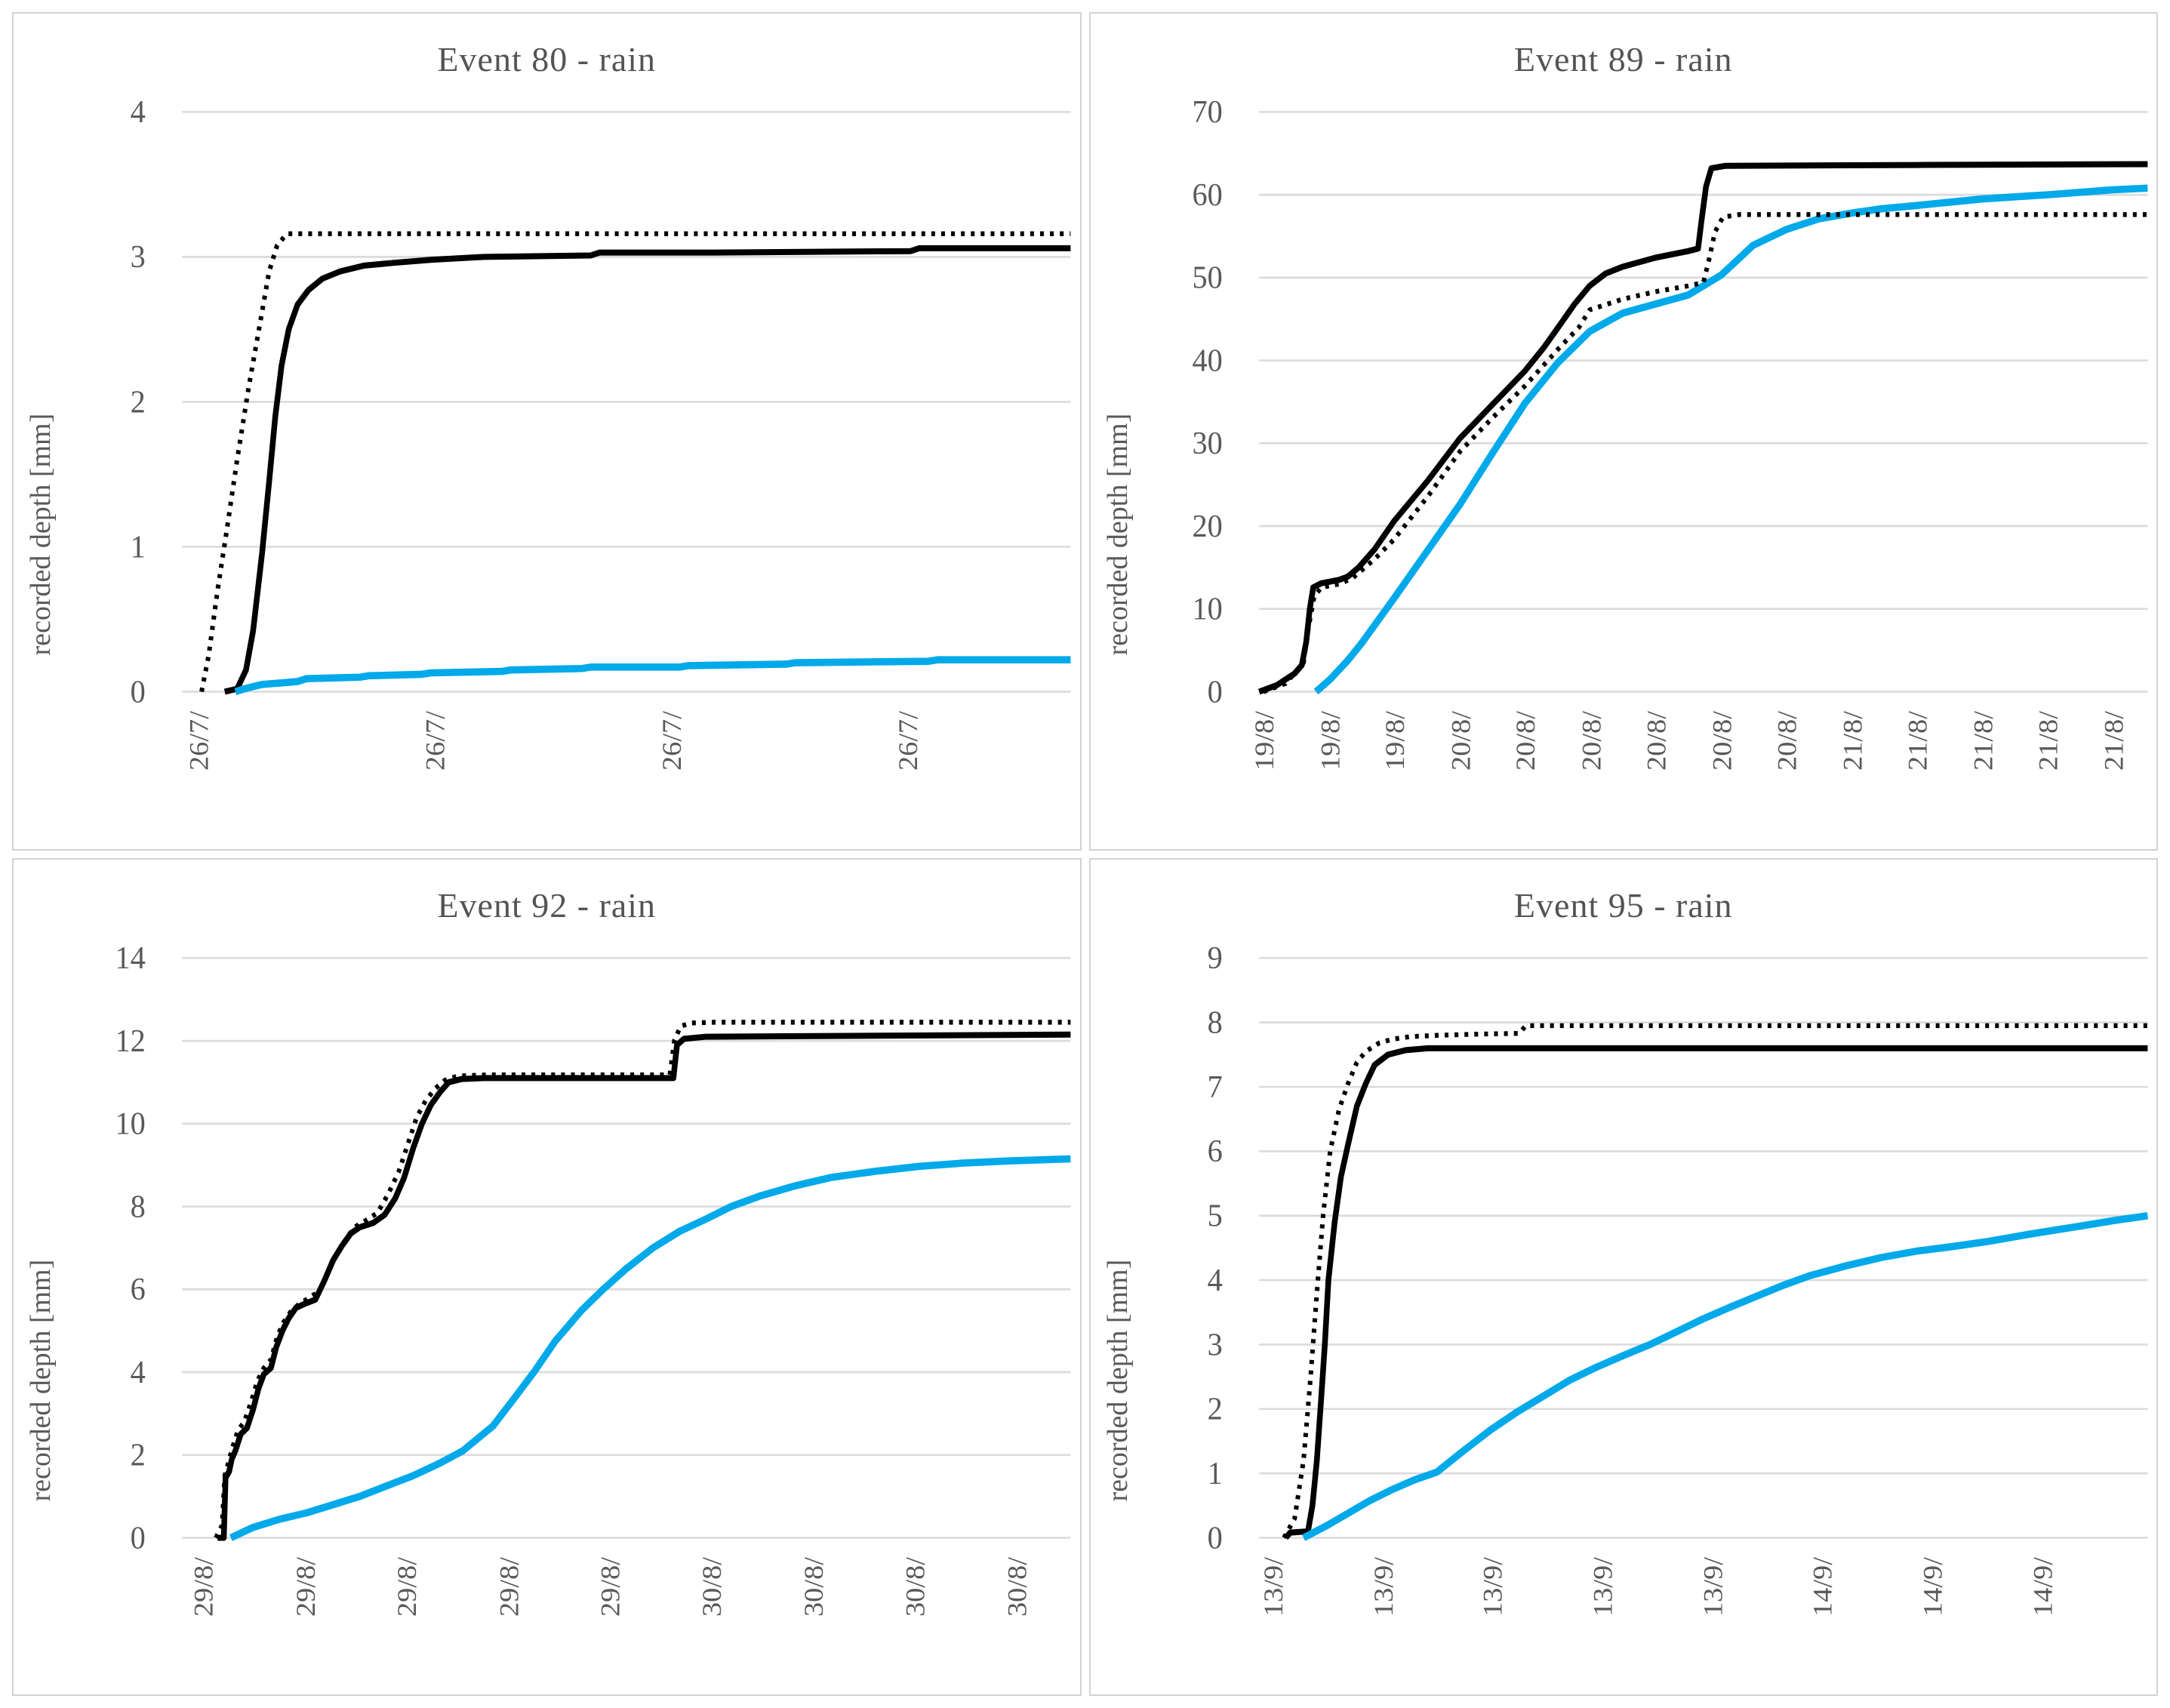 This screenshot has width=2170, height=1708. I want to click on y-tick-label: 50, so click(1207, 277).